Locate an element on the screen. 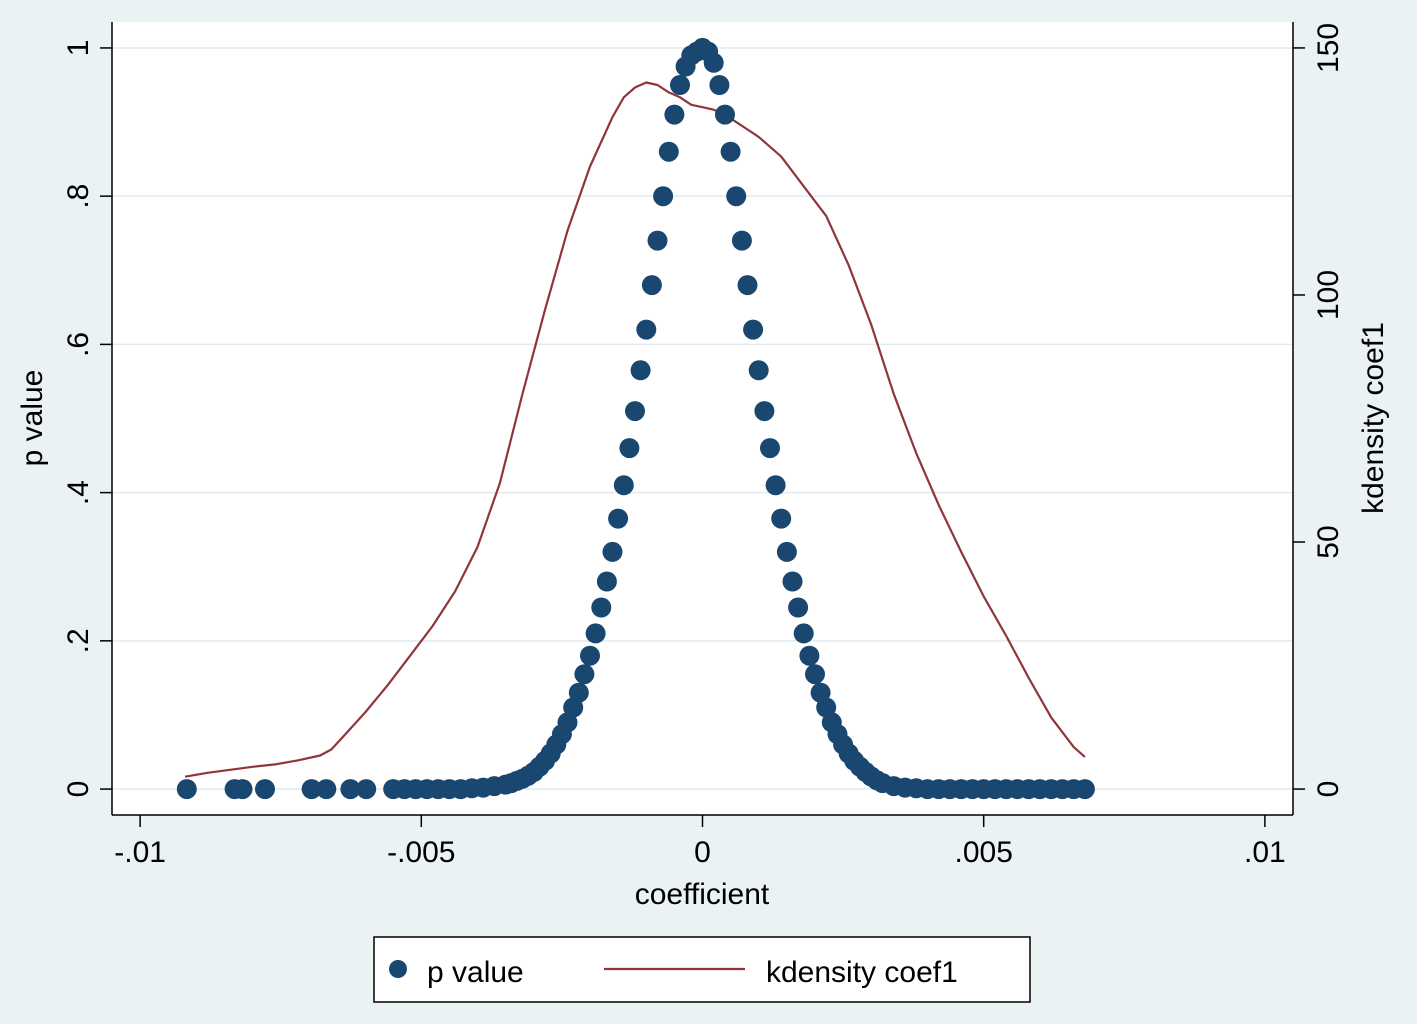 This screenshot has width=1417, height=1024. x-axis-label: coefficient is located at coordinates (702, 894).